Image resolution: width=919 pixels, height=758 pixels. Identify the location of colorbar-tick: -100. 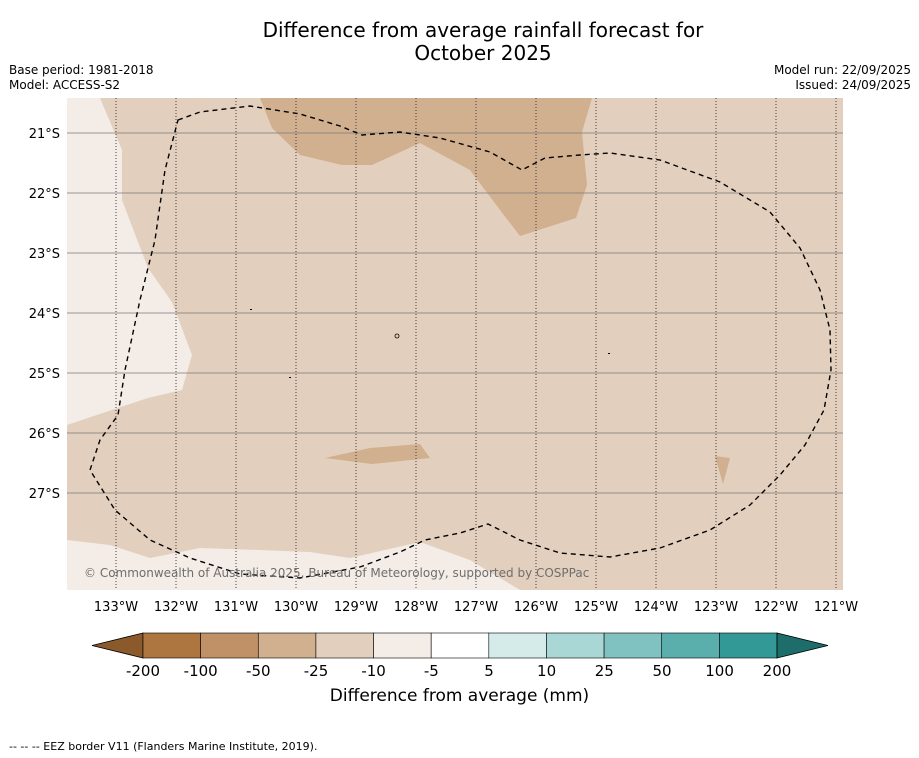
(201, 671).